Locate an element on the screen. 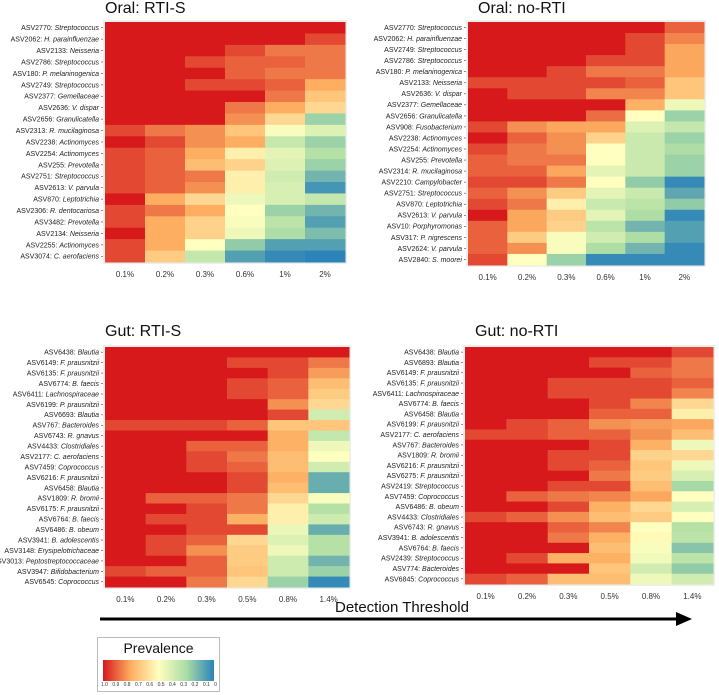 The width and height of the screenshot is (719, 695). legend-tick: 0.1 is located at coordinates (206, 685).